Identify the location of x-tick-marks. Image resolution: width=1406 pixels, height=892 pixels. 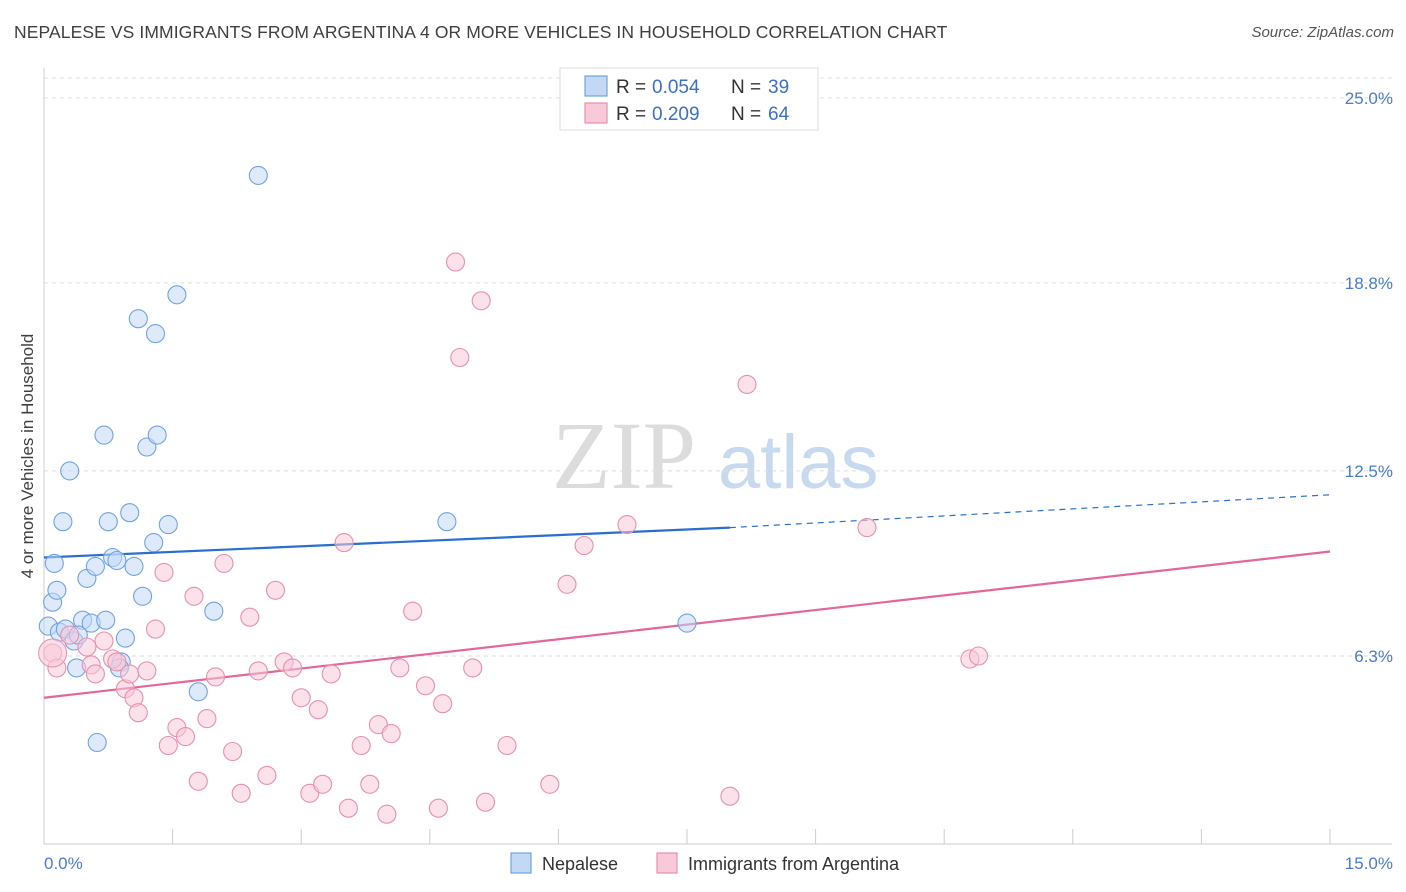
(687, 836).